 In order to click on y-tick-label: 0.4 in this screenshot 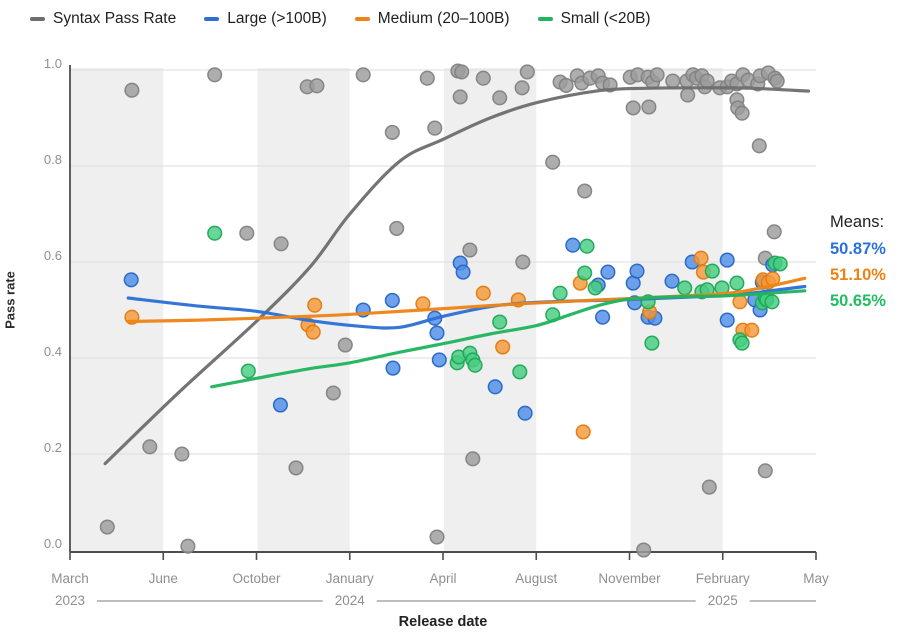, I will do `click(53, 351)`.